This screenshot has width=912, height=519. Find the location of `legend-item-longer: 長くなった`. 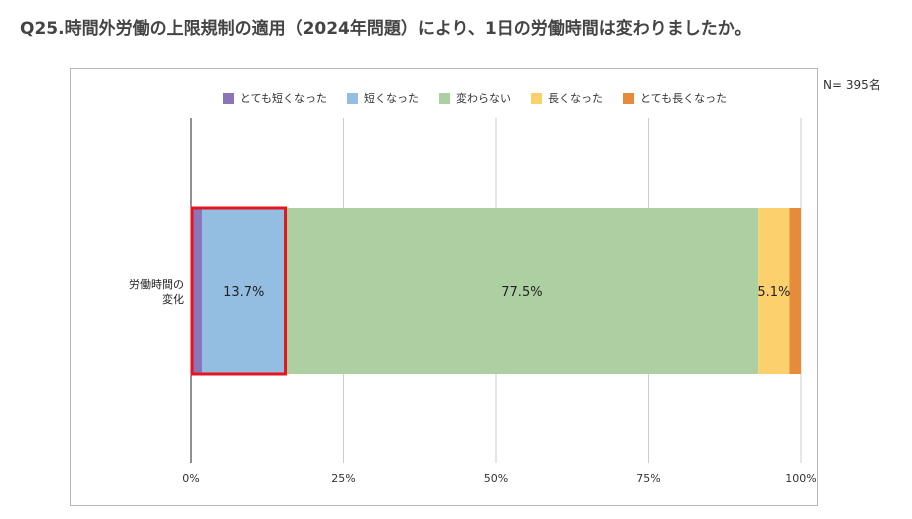

legend-item-longer: 長くなった is located at coordinates (567, 98).